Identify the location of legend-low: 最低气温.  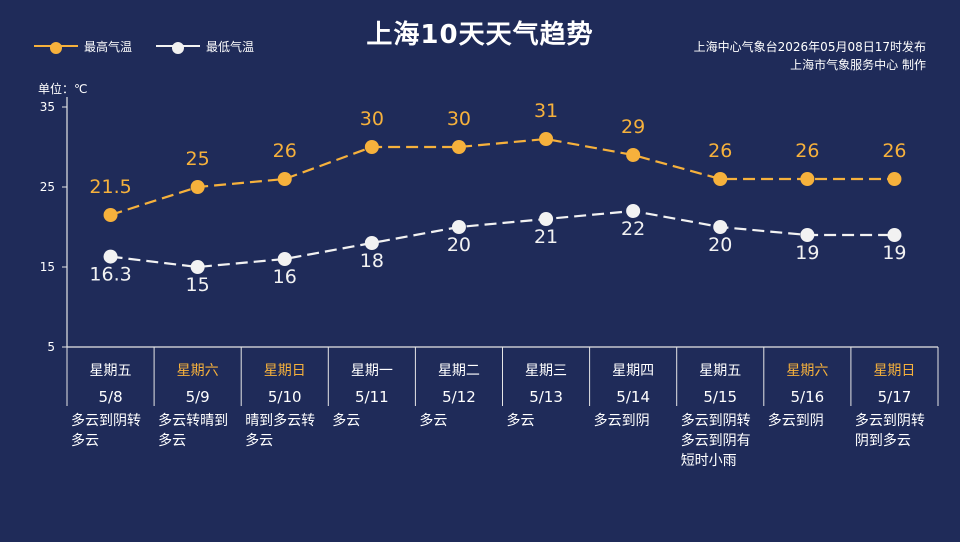
(205, 46).